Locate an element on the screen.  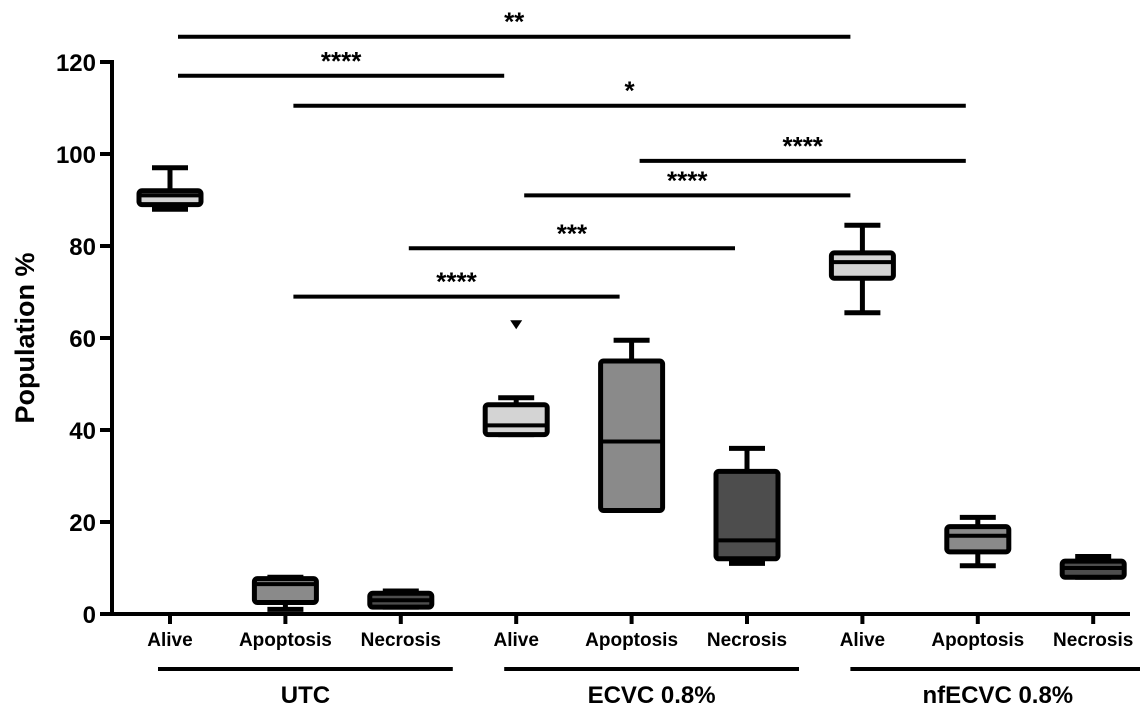
y-tick-label: 80 is located at coordinates (82, 247).